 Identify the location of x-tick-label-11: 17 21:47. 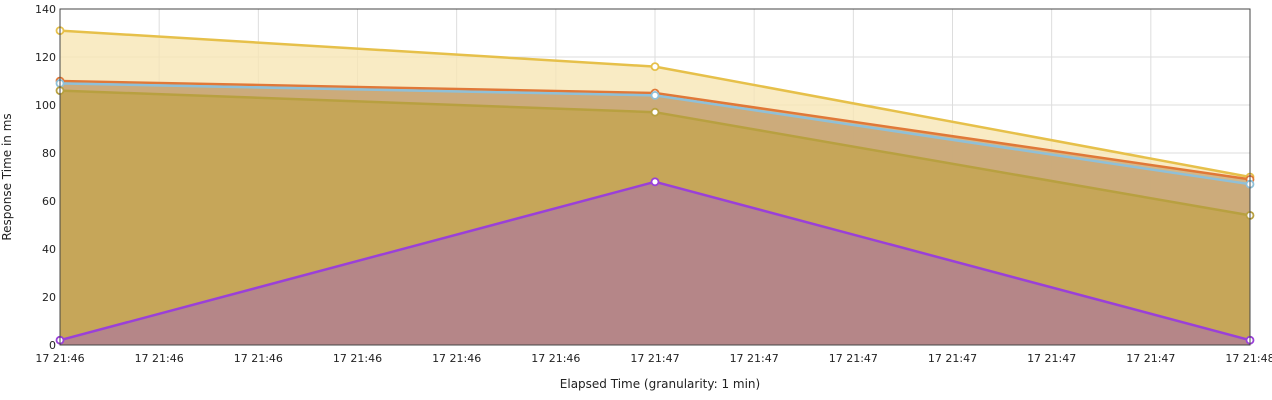
(1150, 358).